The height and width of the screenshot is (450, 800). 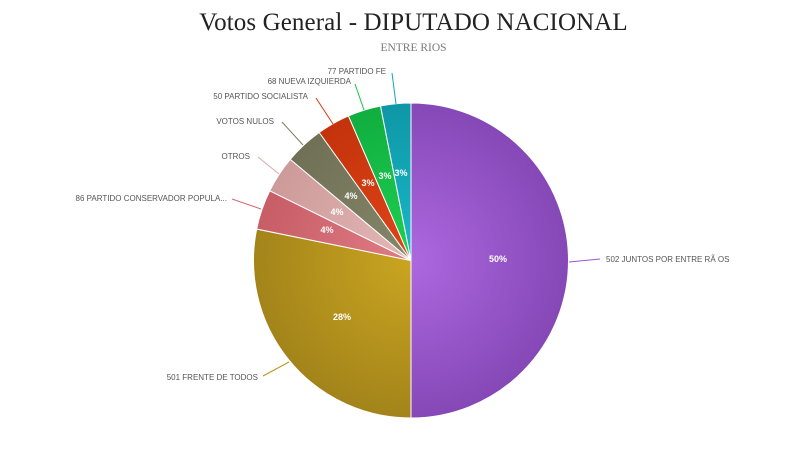 I want to click on slice-label: 502 JUNTOS POR ENTRE RÃ OS, so click(x=667, y=259).